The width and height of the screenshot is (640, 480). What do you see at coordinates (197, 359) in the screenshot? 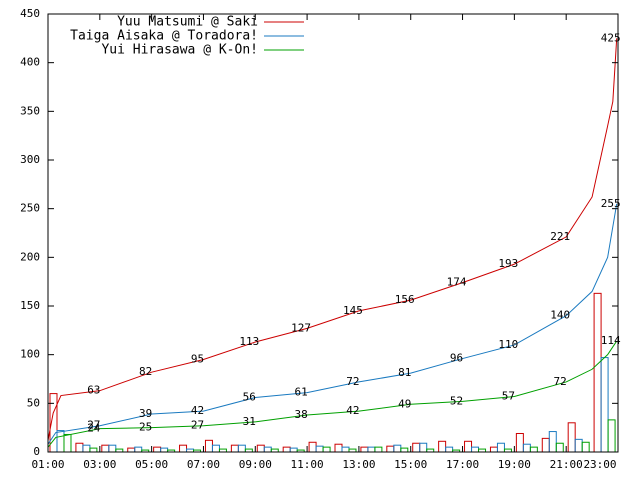
I see `data-label: 95` at bounding box center [197, 359].